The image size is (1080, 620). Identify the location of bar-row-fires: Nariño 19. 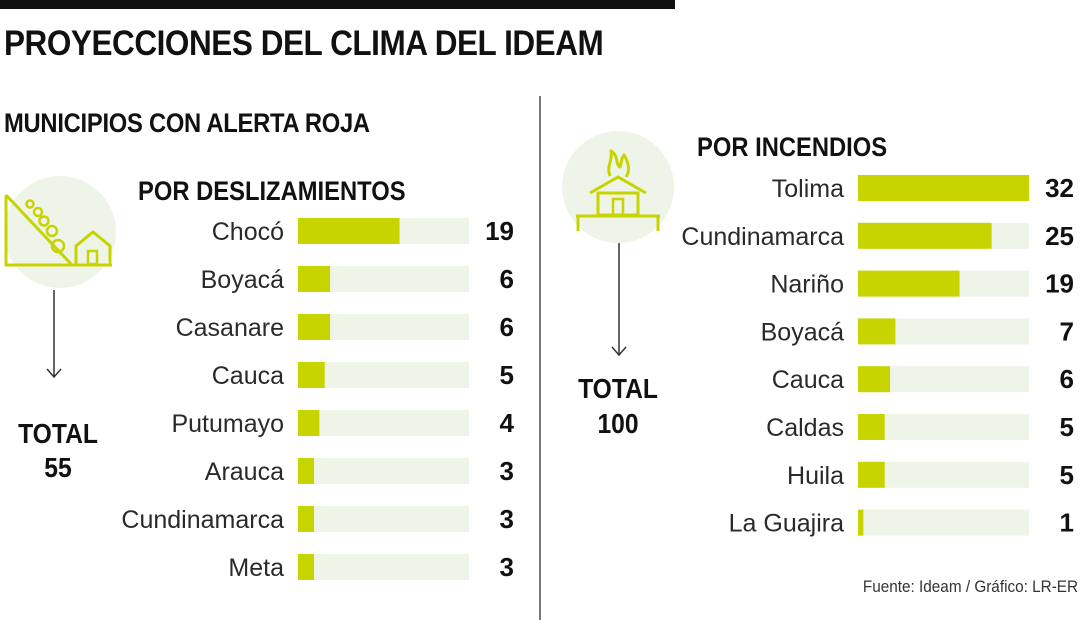
(922, 284).